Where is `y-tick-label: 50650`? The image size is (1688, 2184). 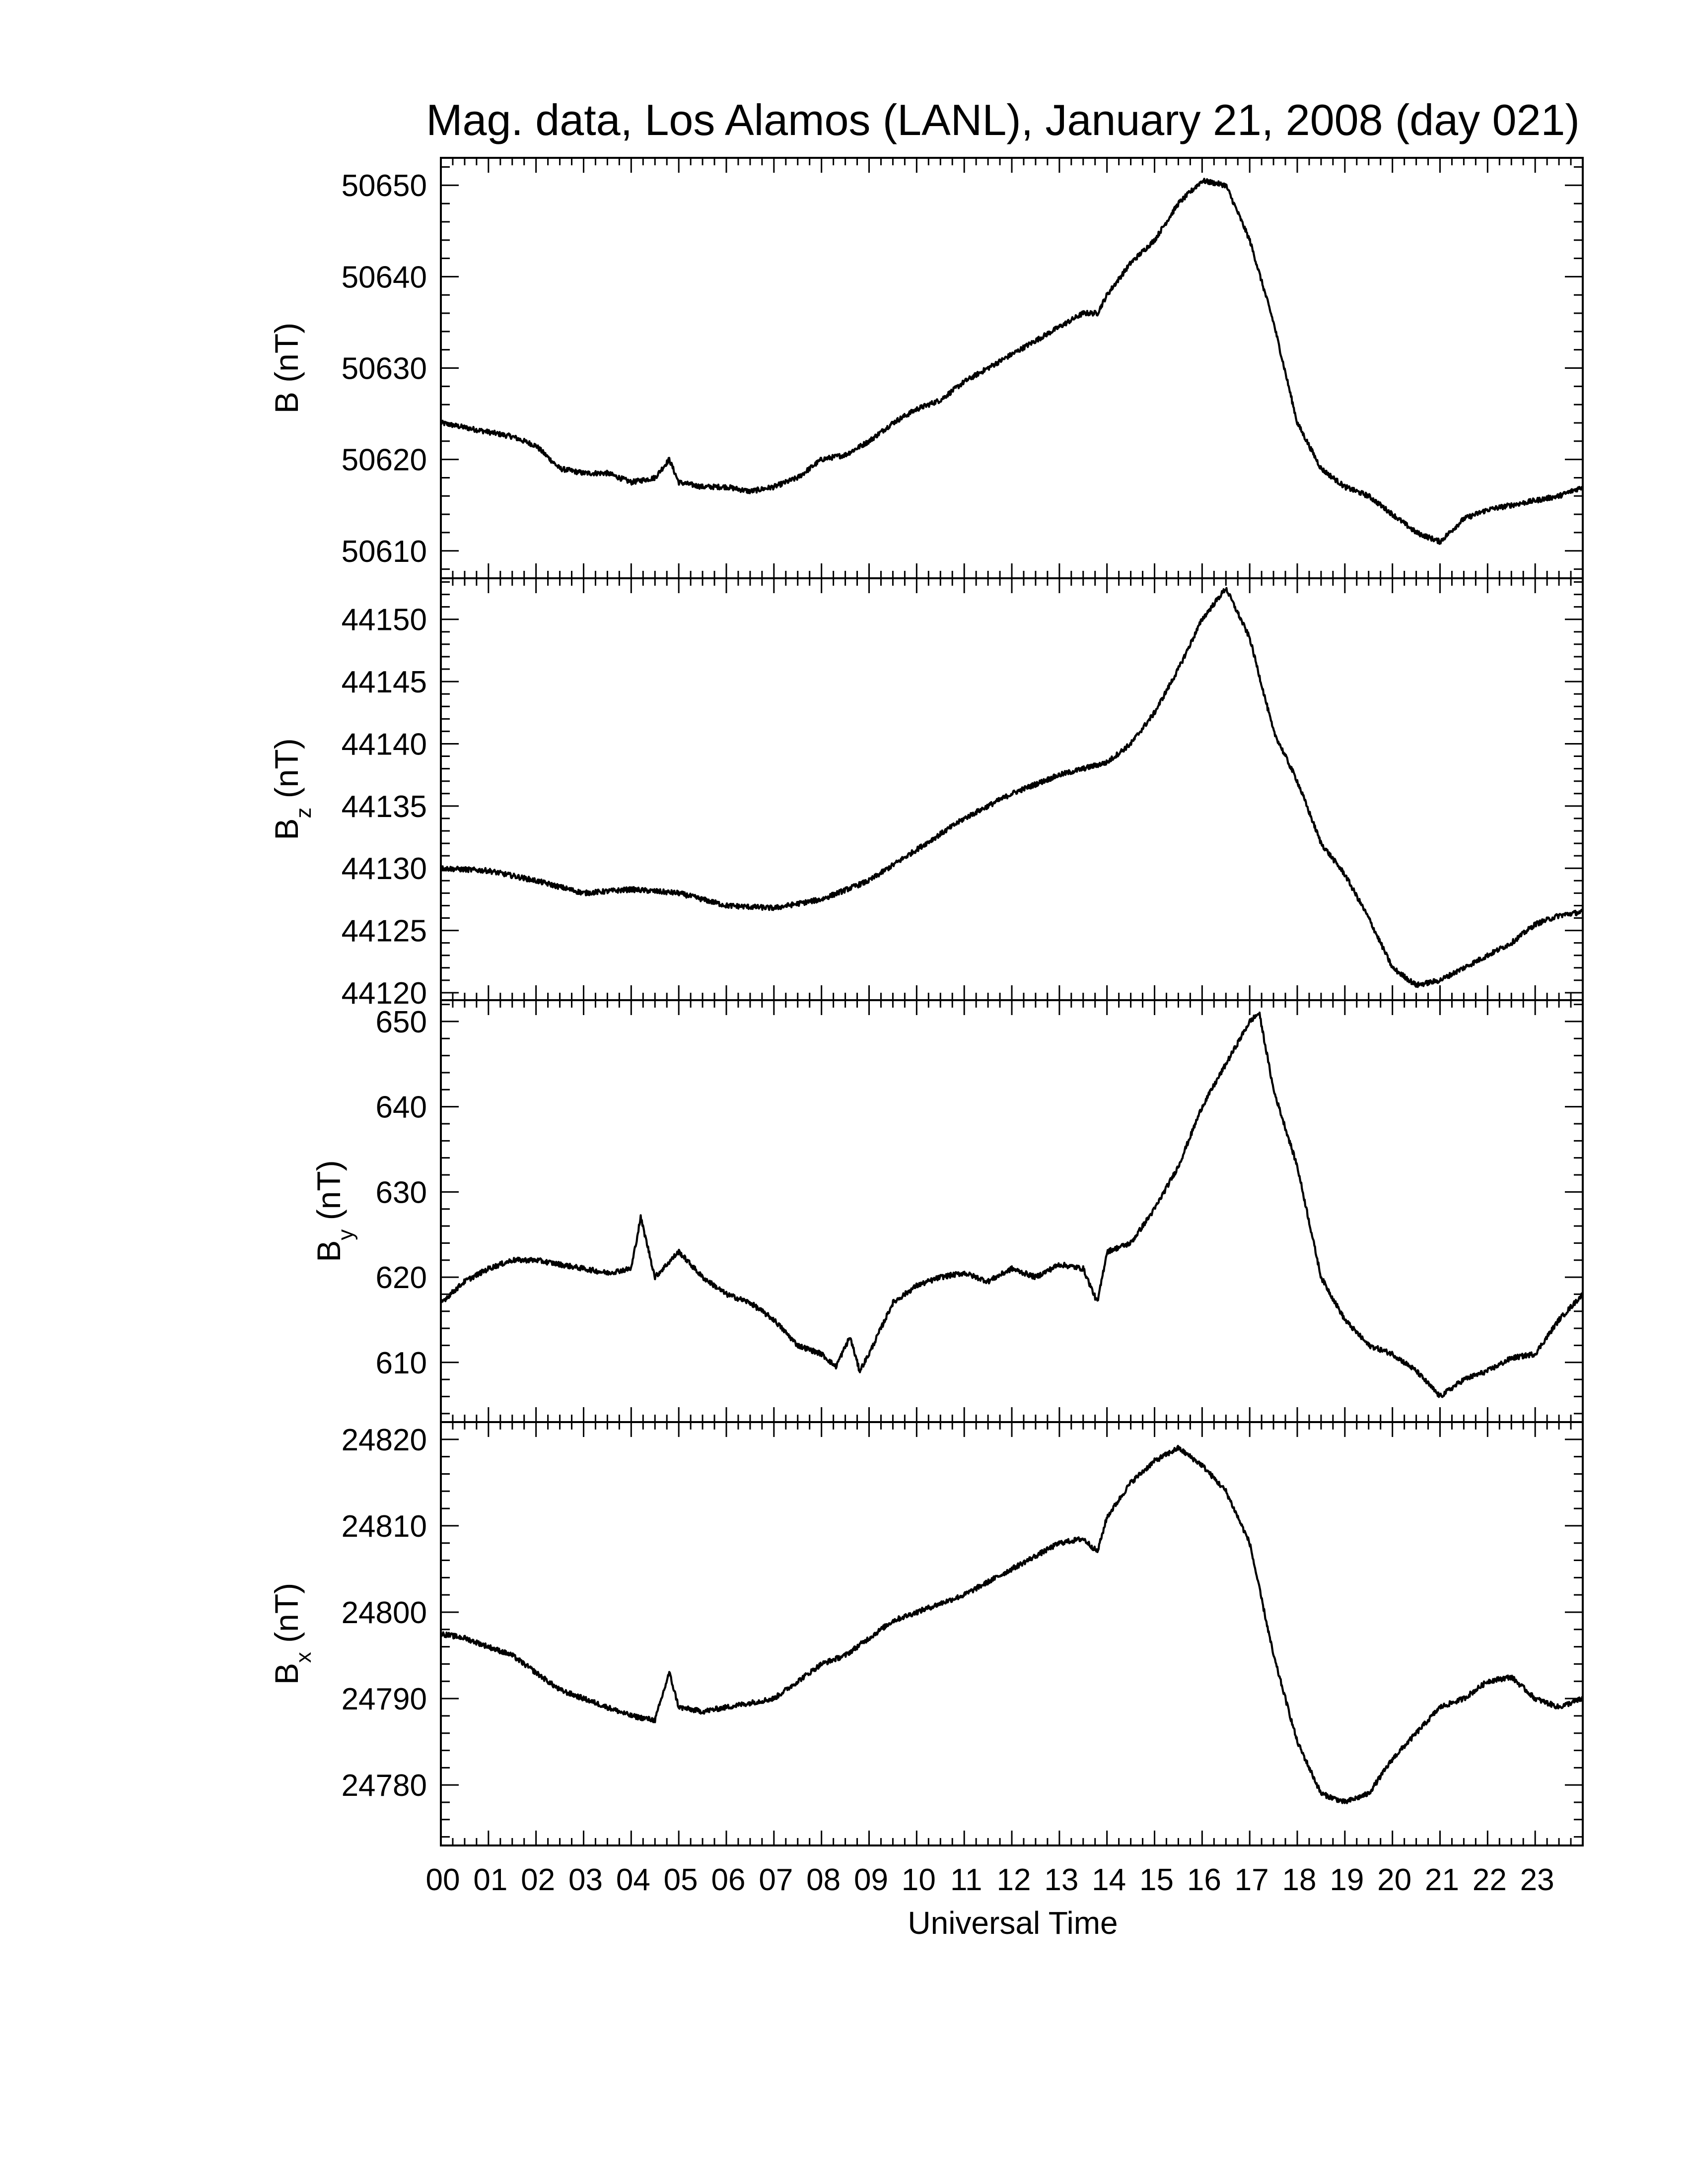 y-tick-label: 50650 is located at coordinates (384, 186).